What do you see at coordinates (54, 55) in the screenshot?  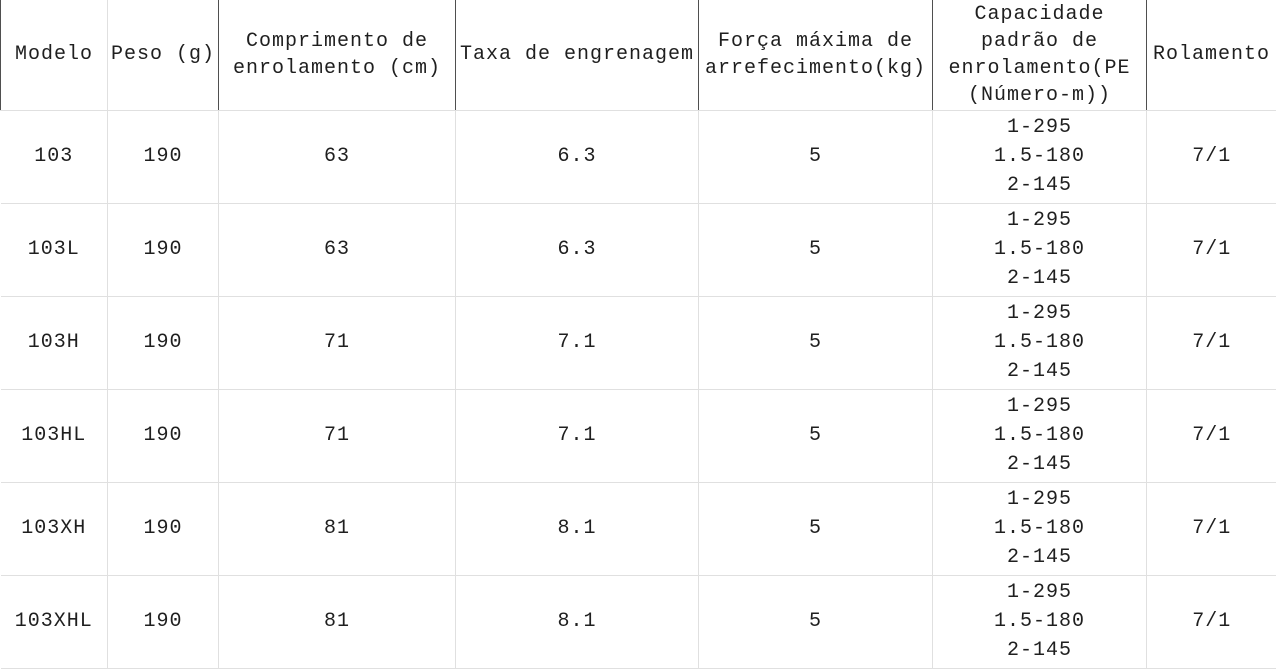 I see `column-header-modelo: Modelo` at bounding box center [54, 55].